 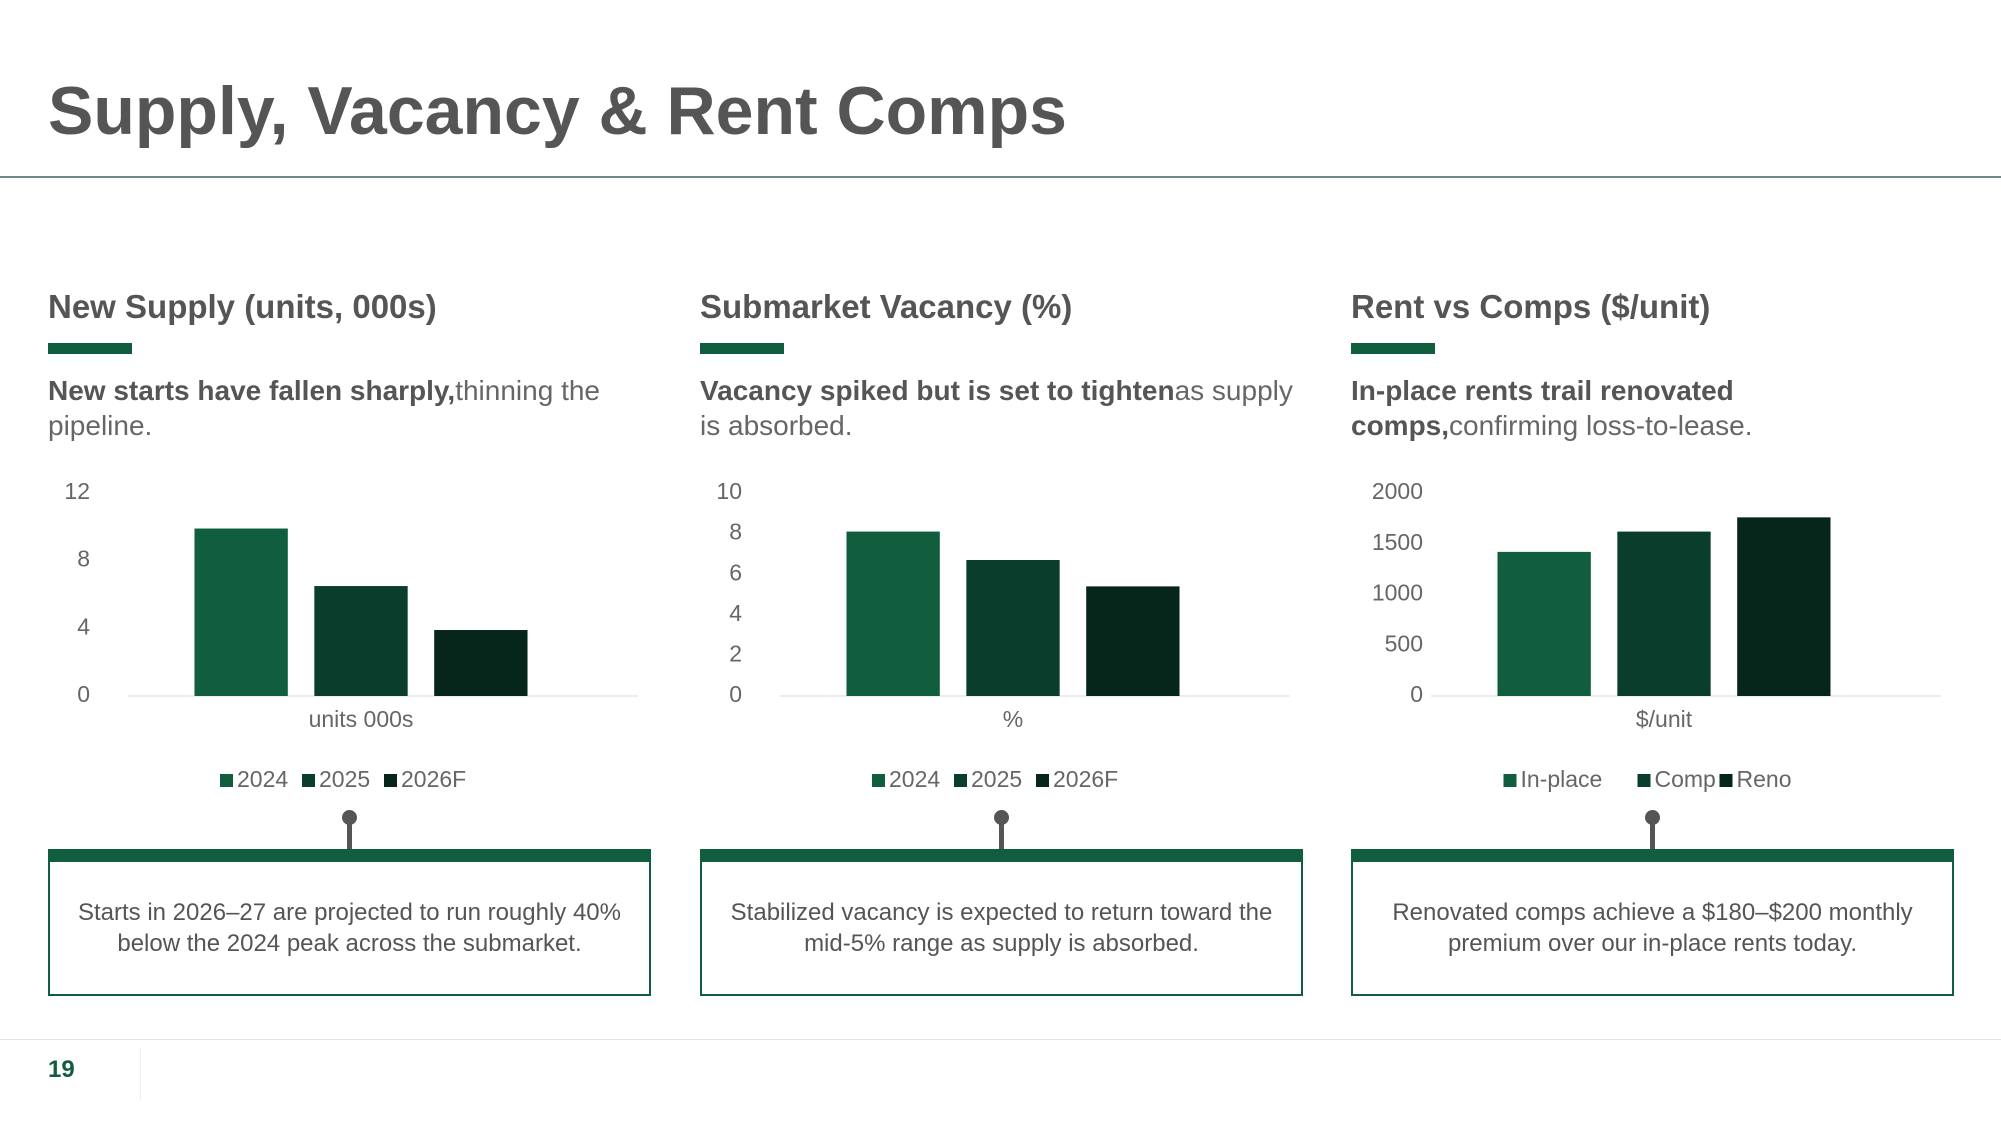 What do you see at coordinates (324, 408) in the screenshot?
I see `subtitle-text: thinning the pipeline.` at bounding box center [324, 408].